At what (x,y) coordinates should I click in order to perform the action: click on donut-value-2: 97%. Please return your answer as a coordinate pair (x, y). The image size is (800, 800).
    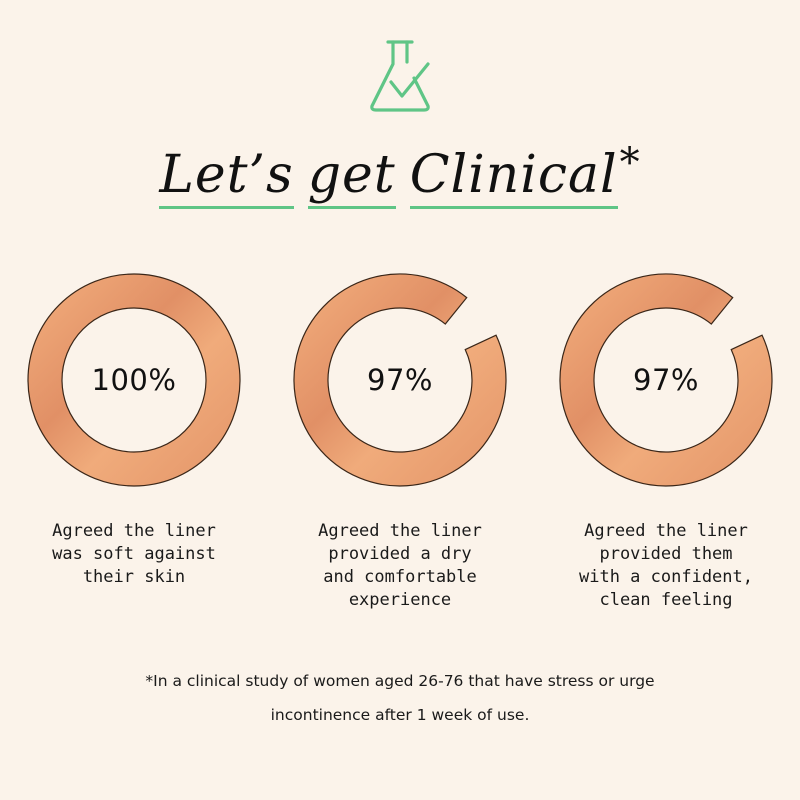
    Looking at the image, I should click on (400, 380).